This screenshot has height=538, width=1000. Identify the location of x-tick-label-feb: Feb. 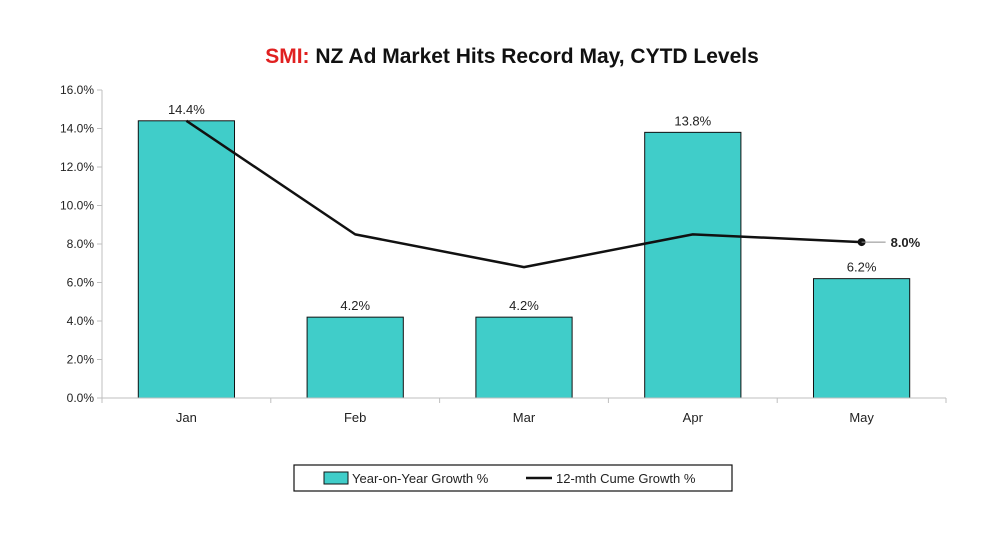
(355, 417).